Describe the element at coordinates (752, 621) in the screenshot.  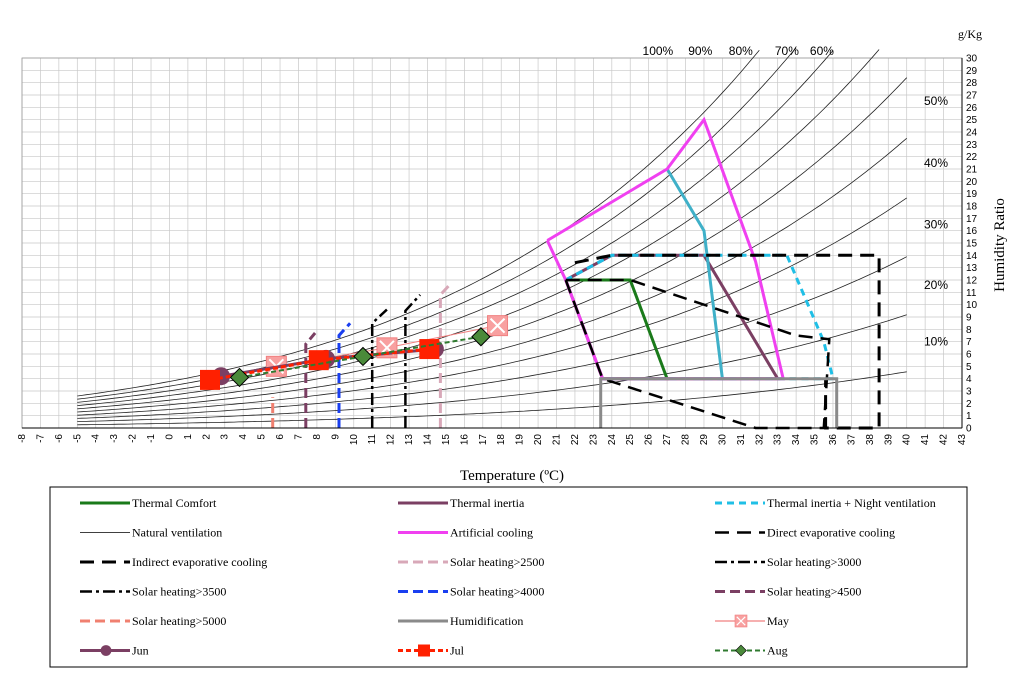
I see `legend-entry: May` at that location.